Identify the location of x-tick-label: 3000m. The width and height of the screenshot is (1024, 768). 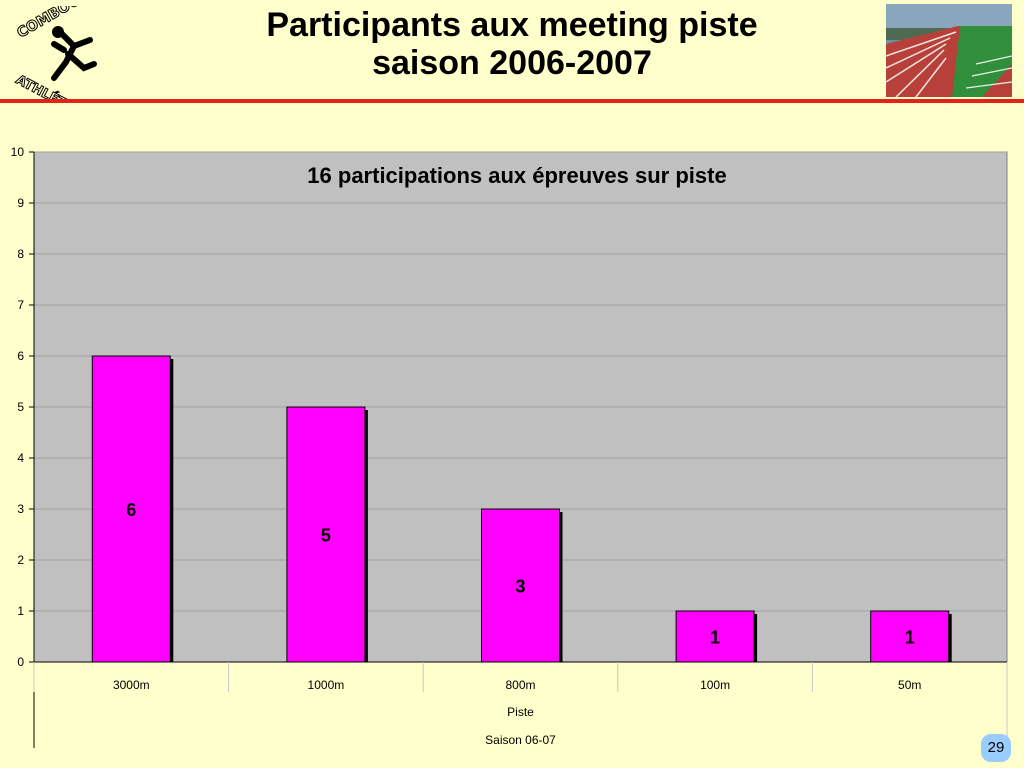
(131, 685).